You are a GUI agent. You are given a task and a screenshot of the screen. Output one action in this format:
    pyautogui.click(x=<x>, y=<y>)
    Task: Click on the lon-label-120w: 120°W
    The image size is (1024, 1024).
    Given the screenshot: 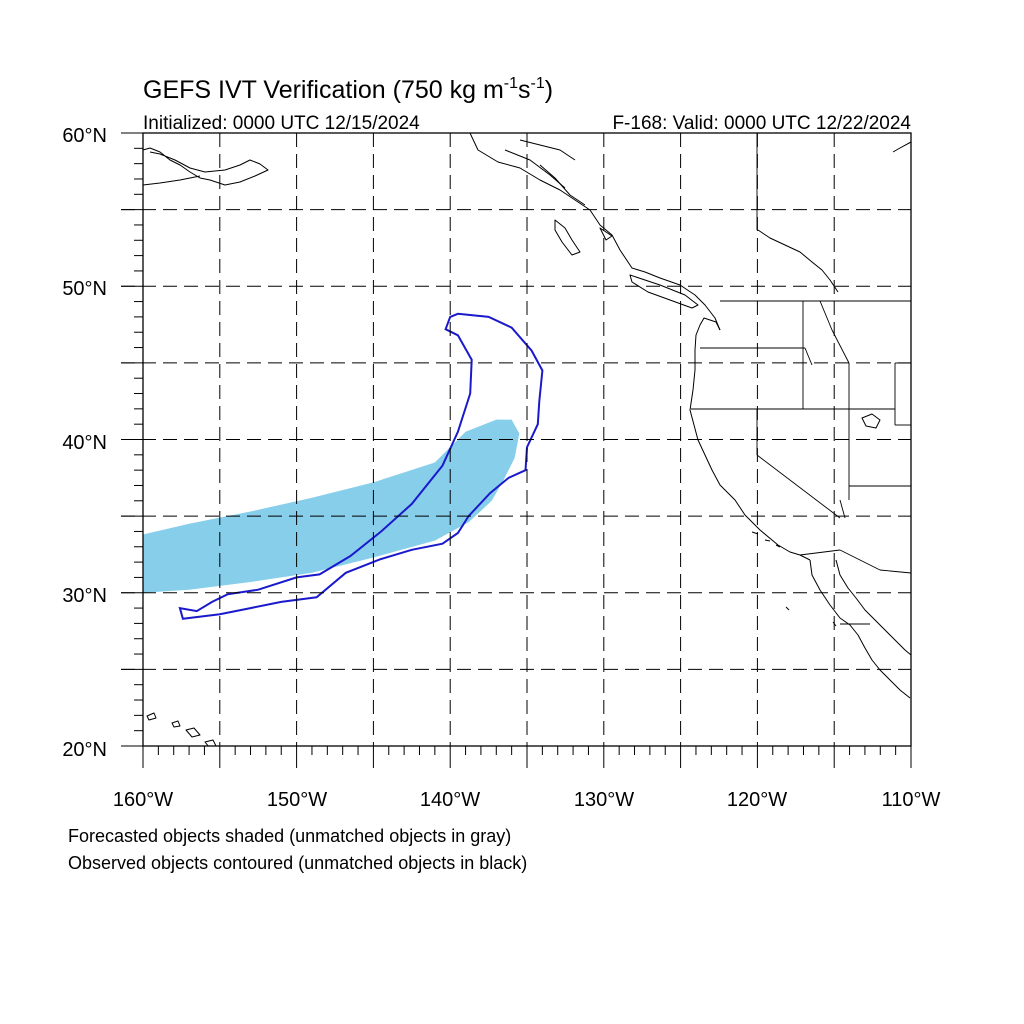 What is the action you would take?
    pyautogui.click(x=757, y=800)
    